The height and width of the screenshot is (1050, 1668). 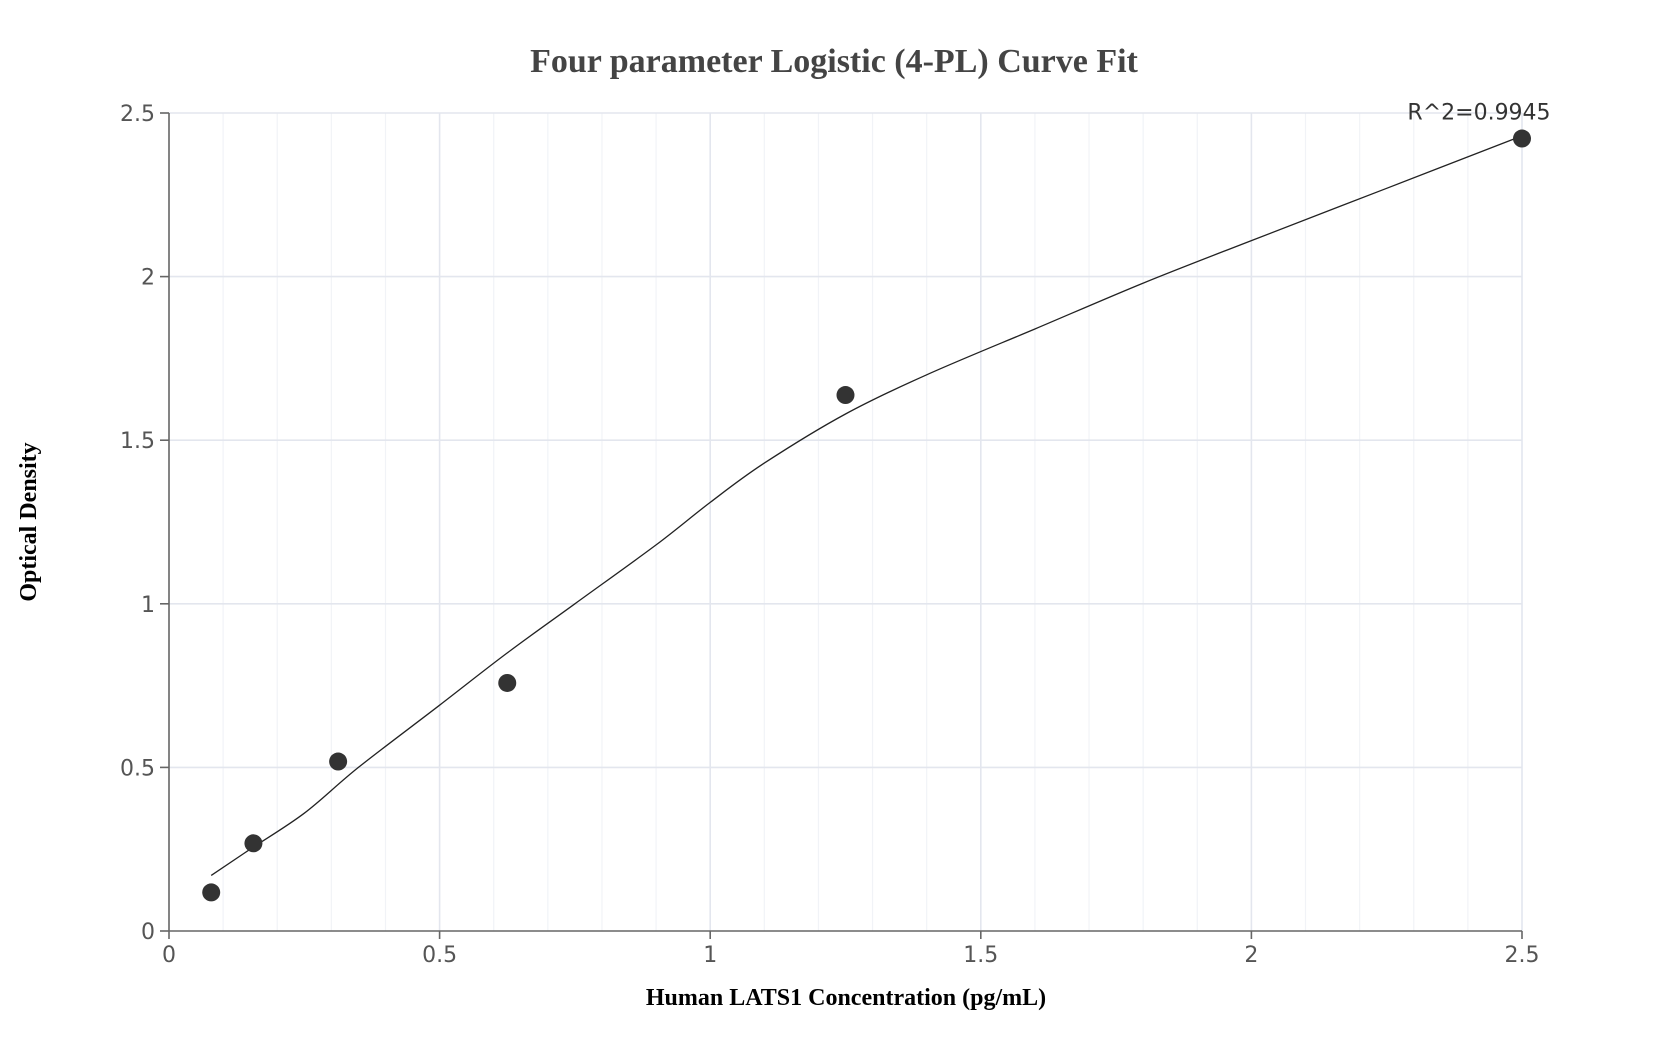 What do you see at coordinates (148, 278) in the screenshot?
I see `y-tick-label: 2` at bounding box center [148, 278].